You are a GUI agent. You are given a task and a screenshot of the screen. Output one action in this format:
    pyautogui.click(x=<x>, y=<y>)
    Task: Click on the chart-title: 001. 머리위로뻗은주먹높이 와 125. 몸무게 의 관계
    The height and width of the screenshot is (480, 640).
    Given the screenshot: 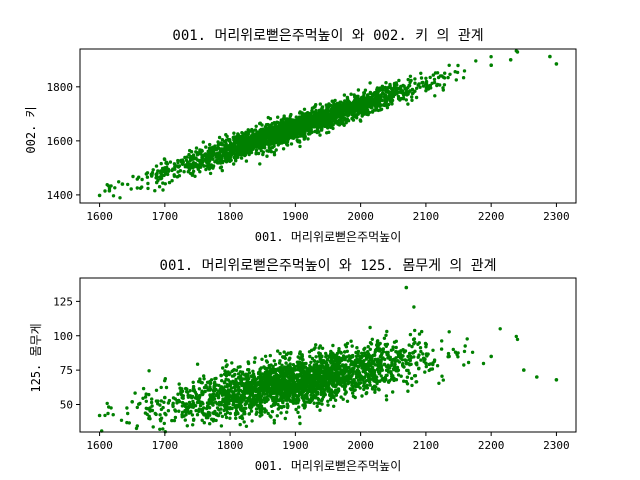 What is the action you would take?
    pyautogui.click(x=328, y=266)
    